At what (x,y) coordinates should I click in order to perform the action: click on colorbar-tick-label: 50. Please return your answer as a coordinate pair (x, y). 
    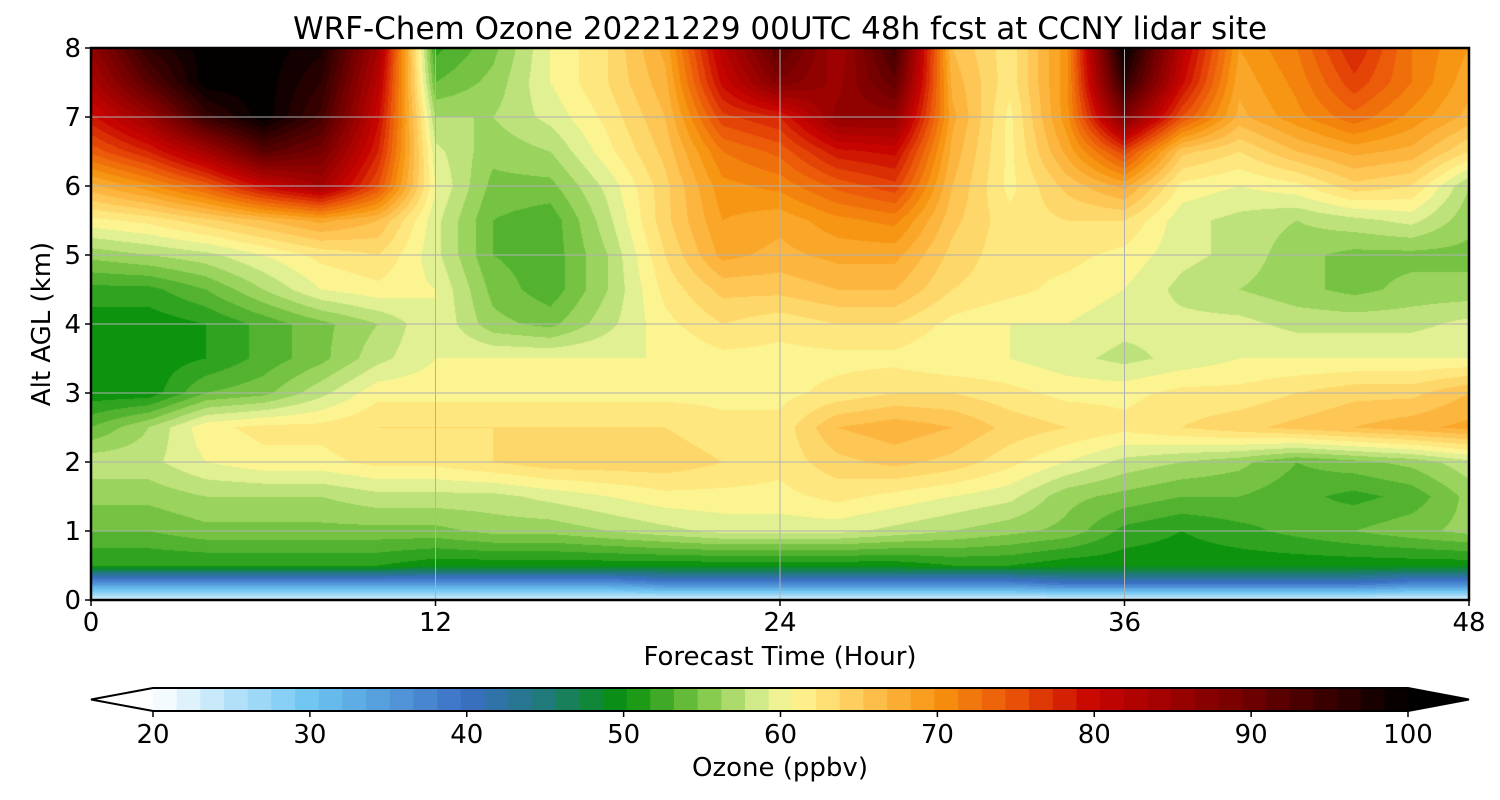
    Looking at the image, I should click on (623, 735).